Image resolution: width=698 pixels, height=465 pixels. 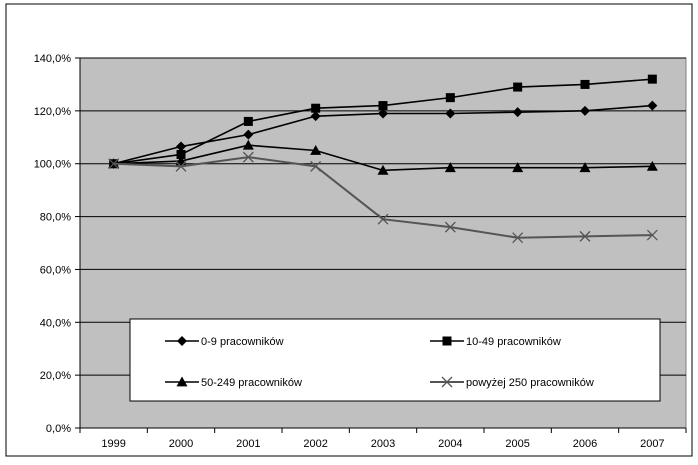 What do you see at coordinates (652, 444) in the screenshot?
I see `x-tick-label: 2007` at bounding box center [652, 444].